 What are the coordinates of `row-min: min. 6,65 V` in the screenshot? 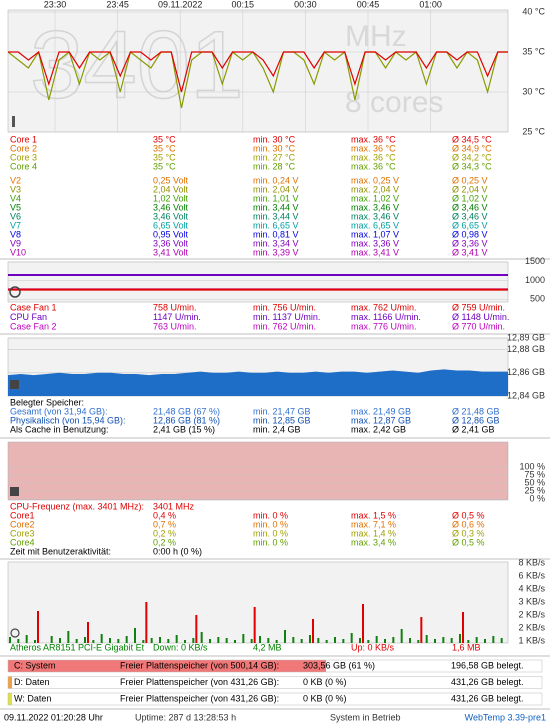 It's located at (276, 225).